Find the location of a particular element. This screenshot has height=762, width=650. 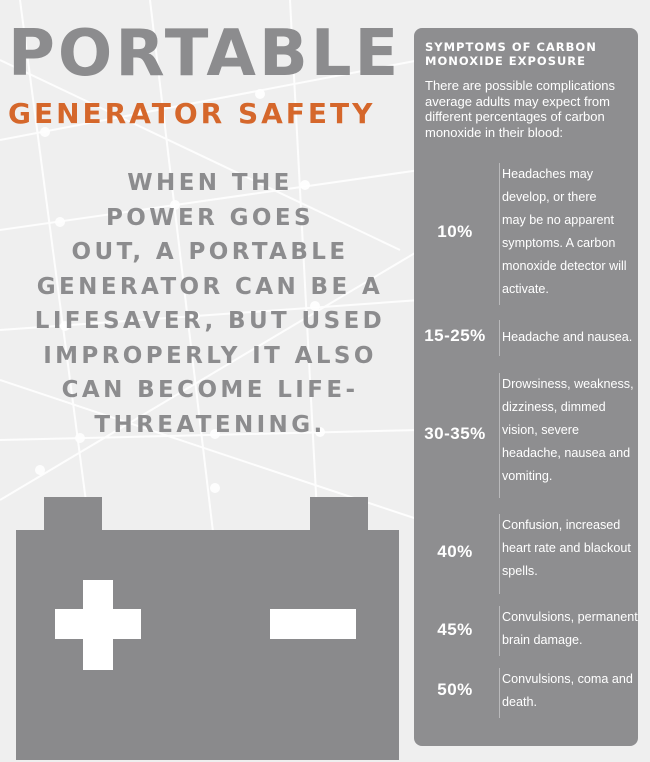

intro-line: THREATENING. is located at coordinates (210, 424).